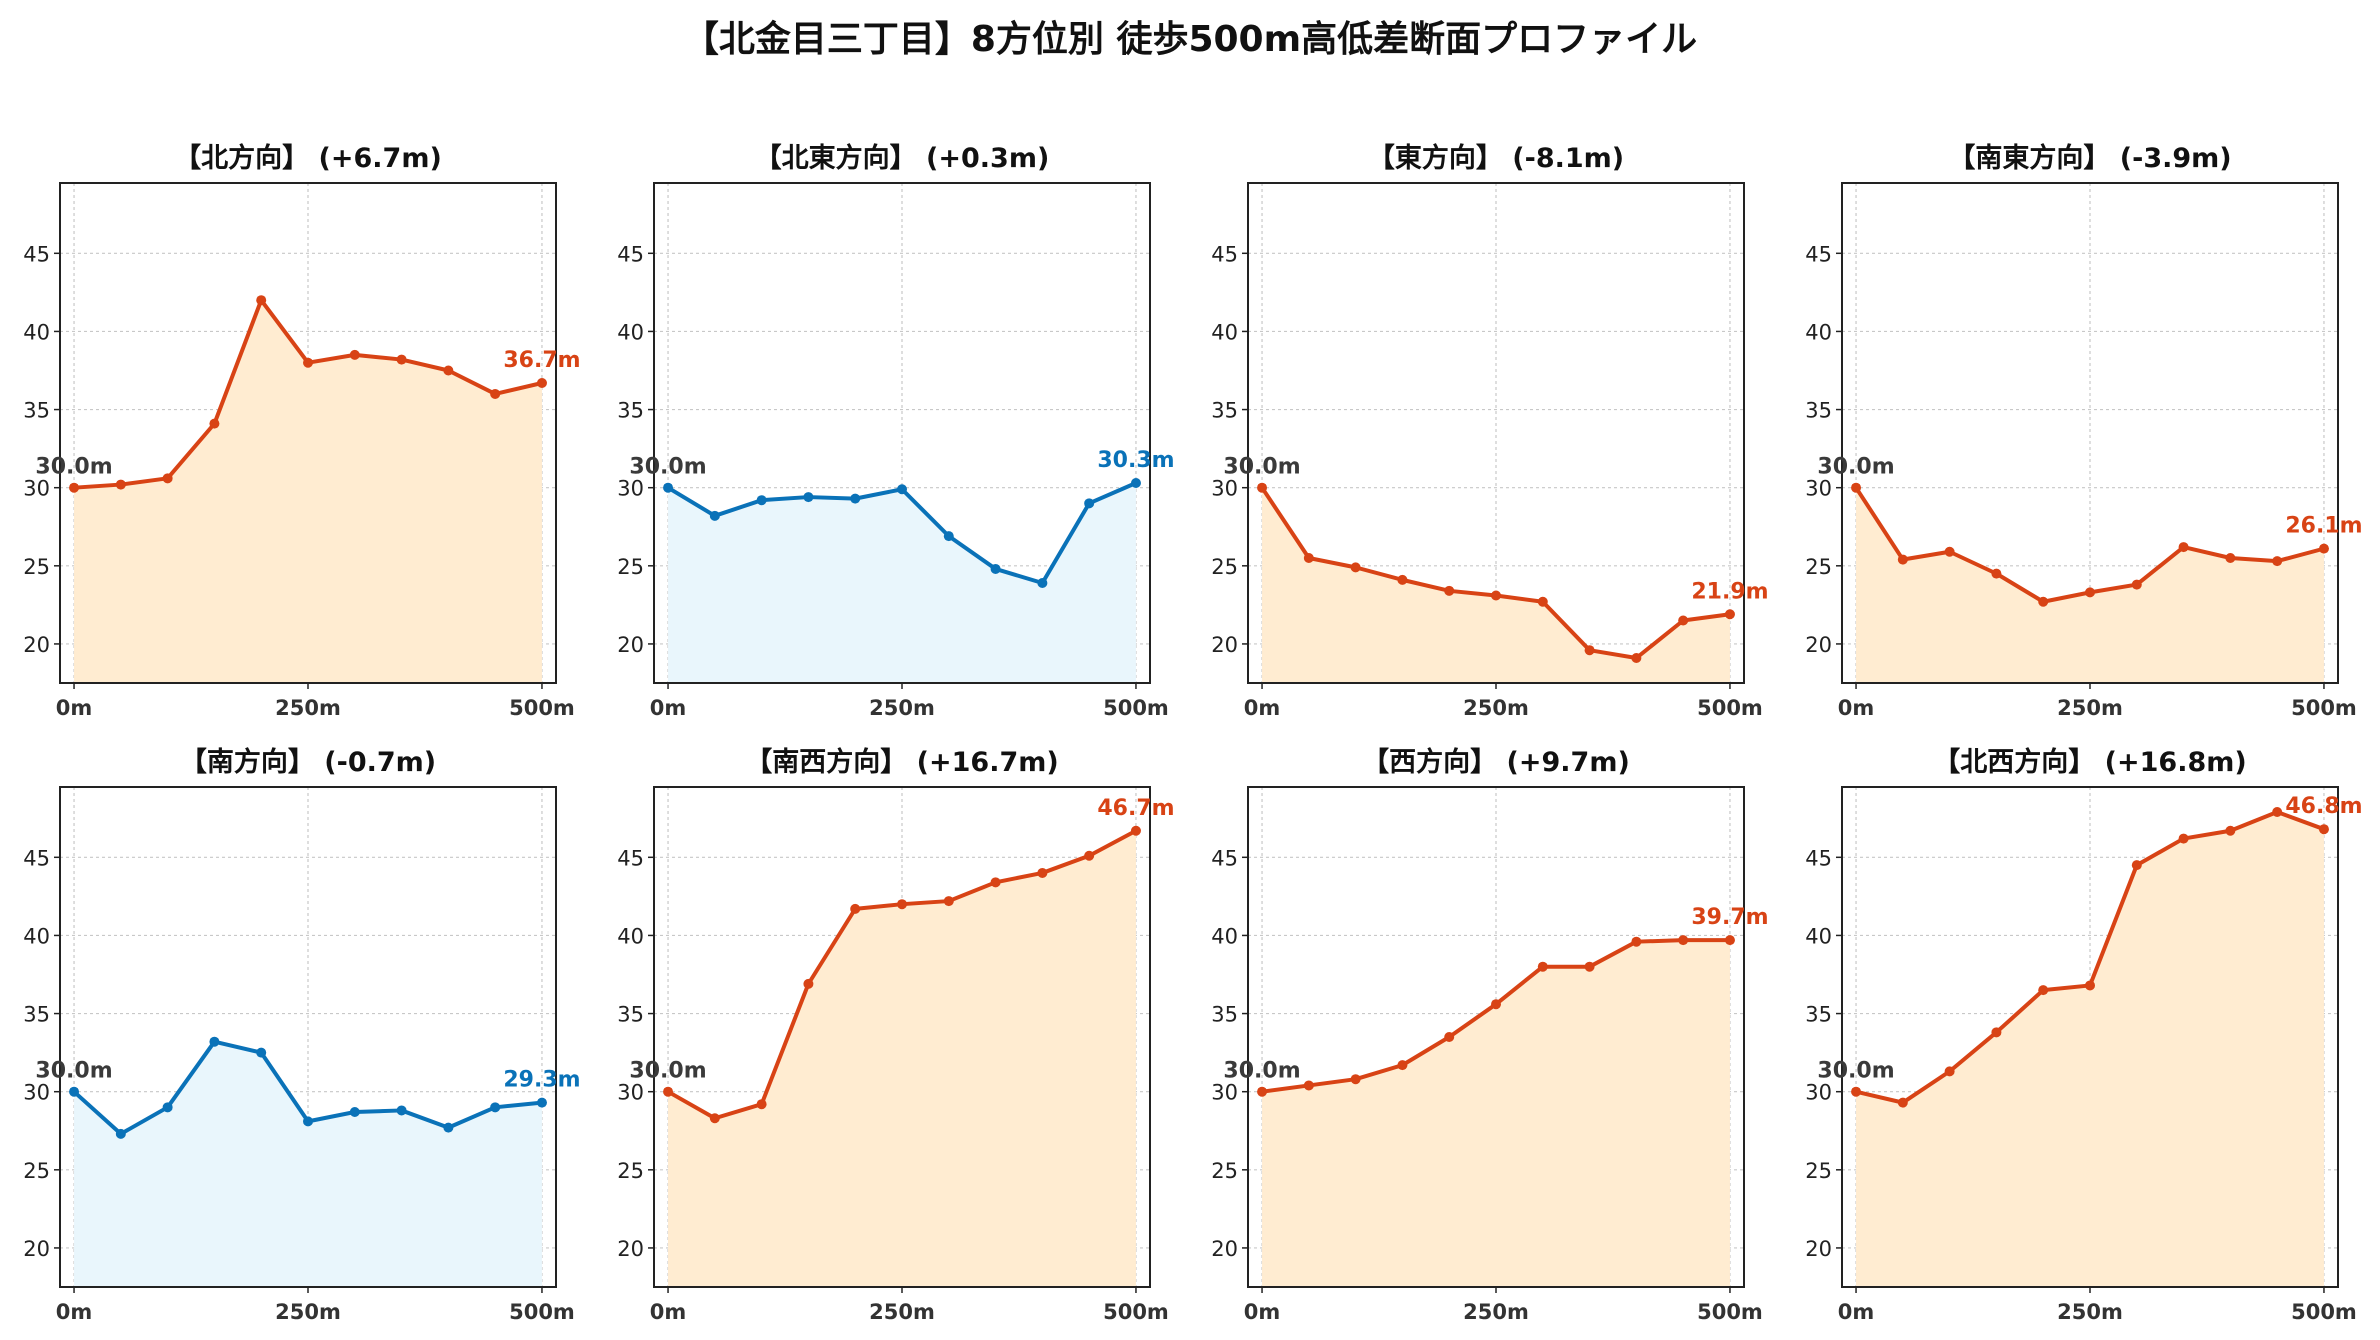 The image size is (2380, 1340). Describe the element at coordinates (308, 762) in the screenshot. I see `subplot-title: 【南方向】 (-0.7m)` at that location.